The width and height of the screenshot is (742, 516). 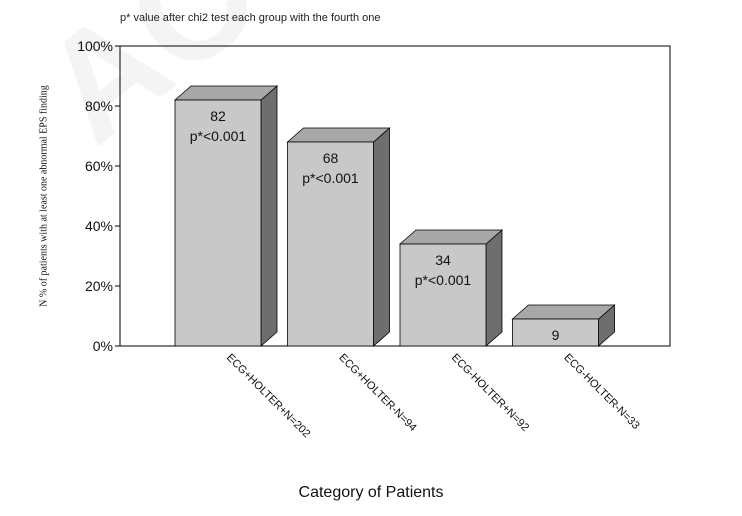 I want to click on y-tick-label: 0%, so click(x=103, y=346).